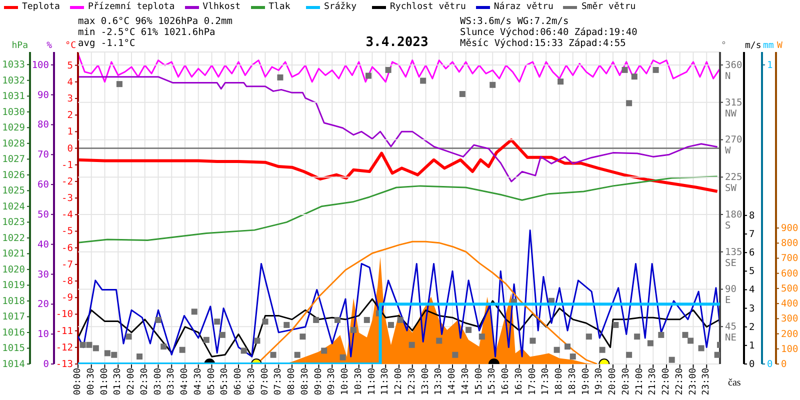 This screenshot has height=400, width=800. I want to click on x-tick-label: 18:30, so click(573, 382).